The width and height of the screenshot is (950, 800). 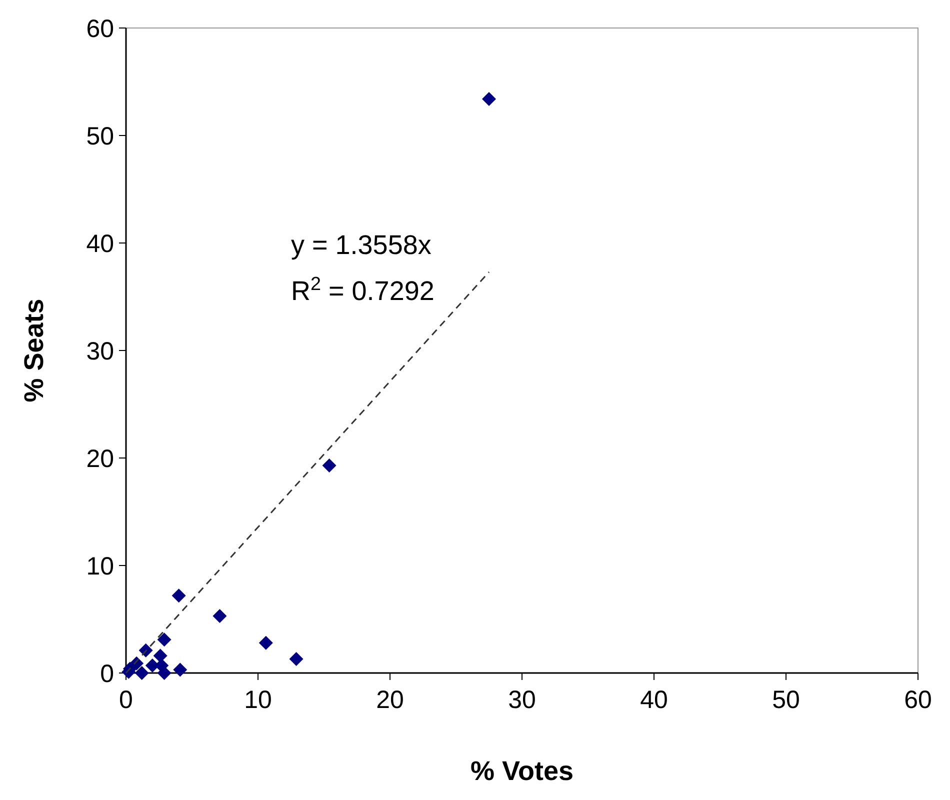 I want to click on y-axis-title: % Seats, so click(x=34, y=350).